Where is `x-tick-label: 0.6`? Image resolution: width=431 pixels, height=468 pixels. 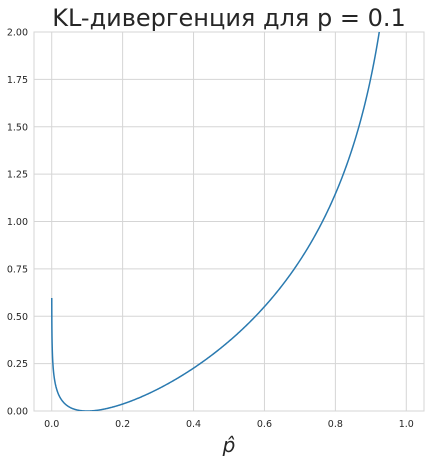 x-tick-label: 0.6 is located at coordinates (264, 424).